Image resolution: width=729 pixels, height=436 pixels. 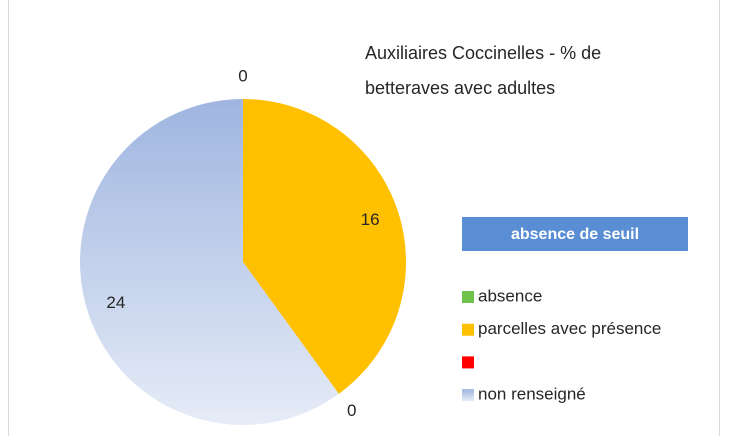 I want to click on legend-label: parcelles avec présence, so click(x=569, y=328).